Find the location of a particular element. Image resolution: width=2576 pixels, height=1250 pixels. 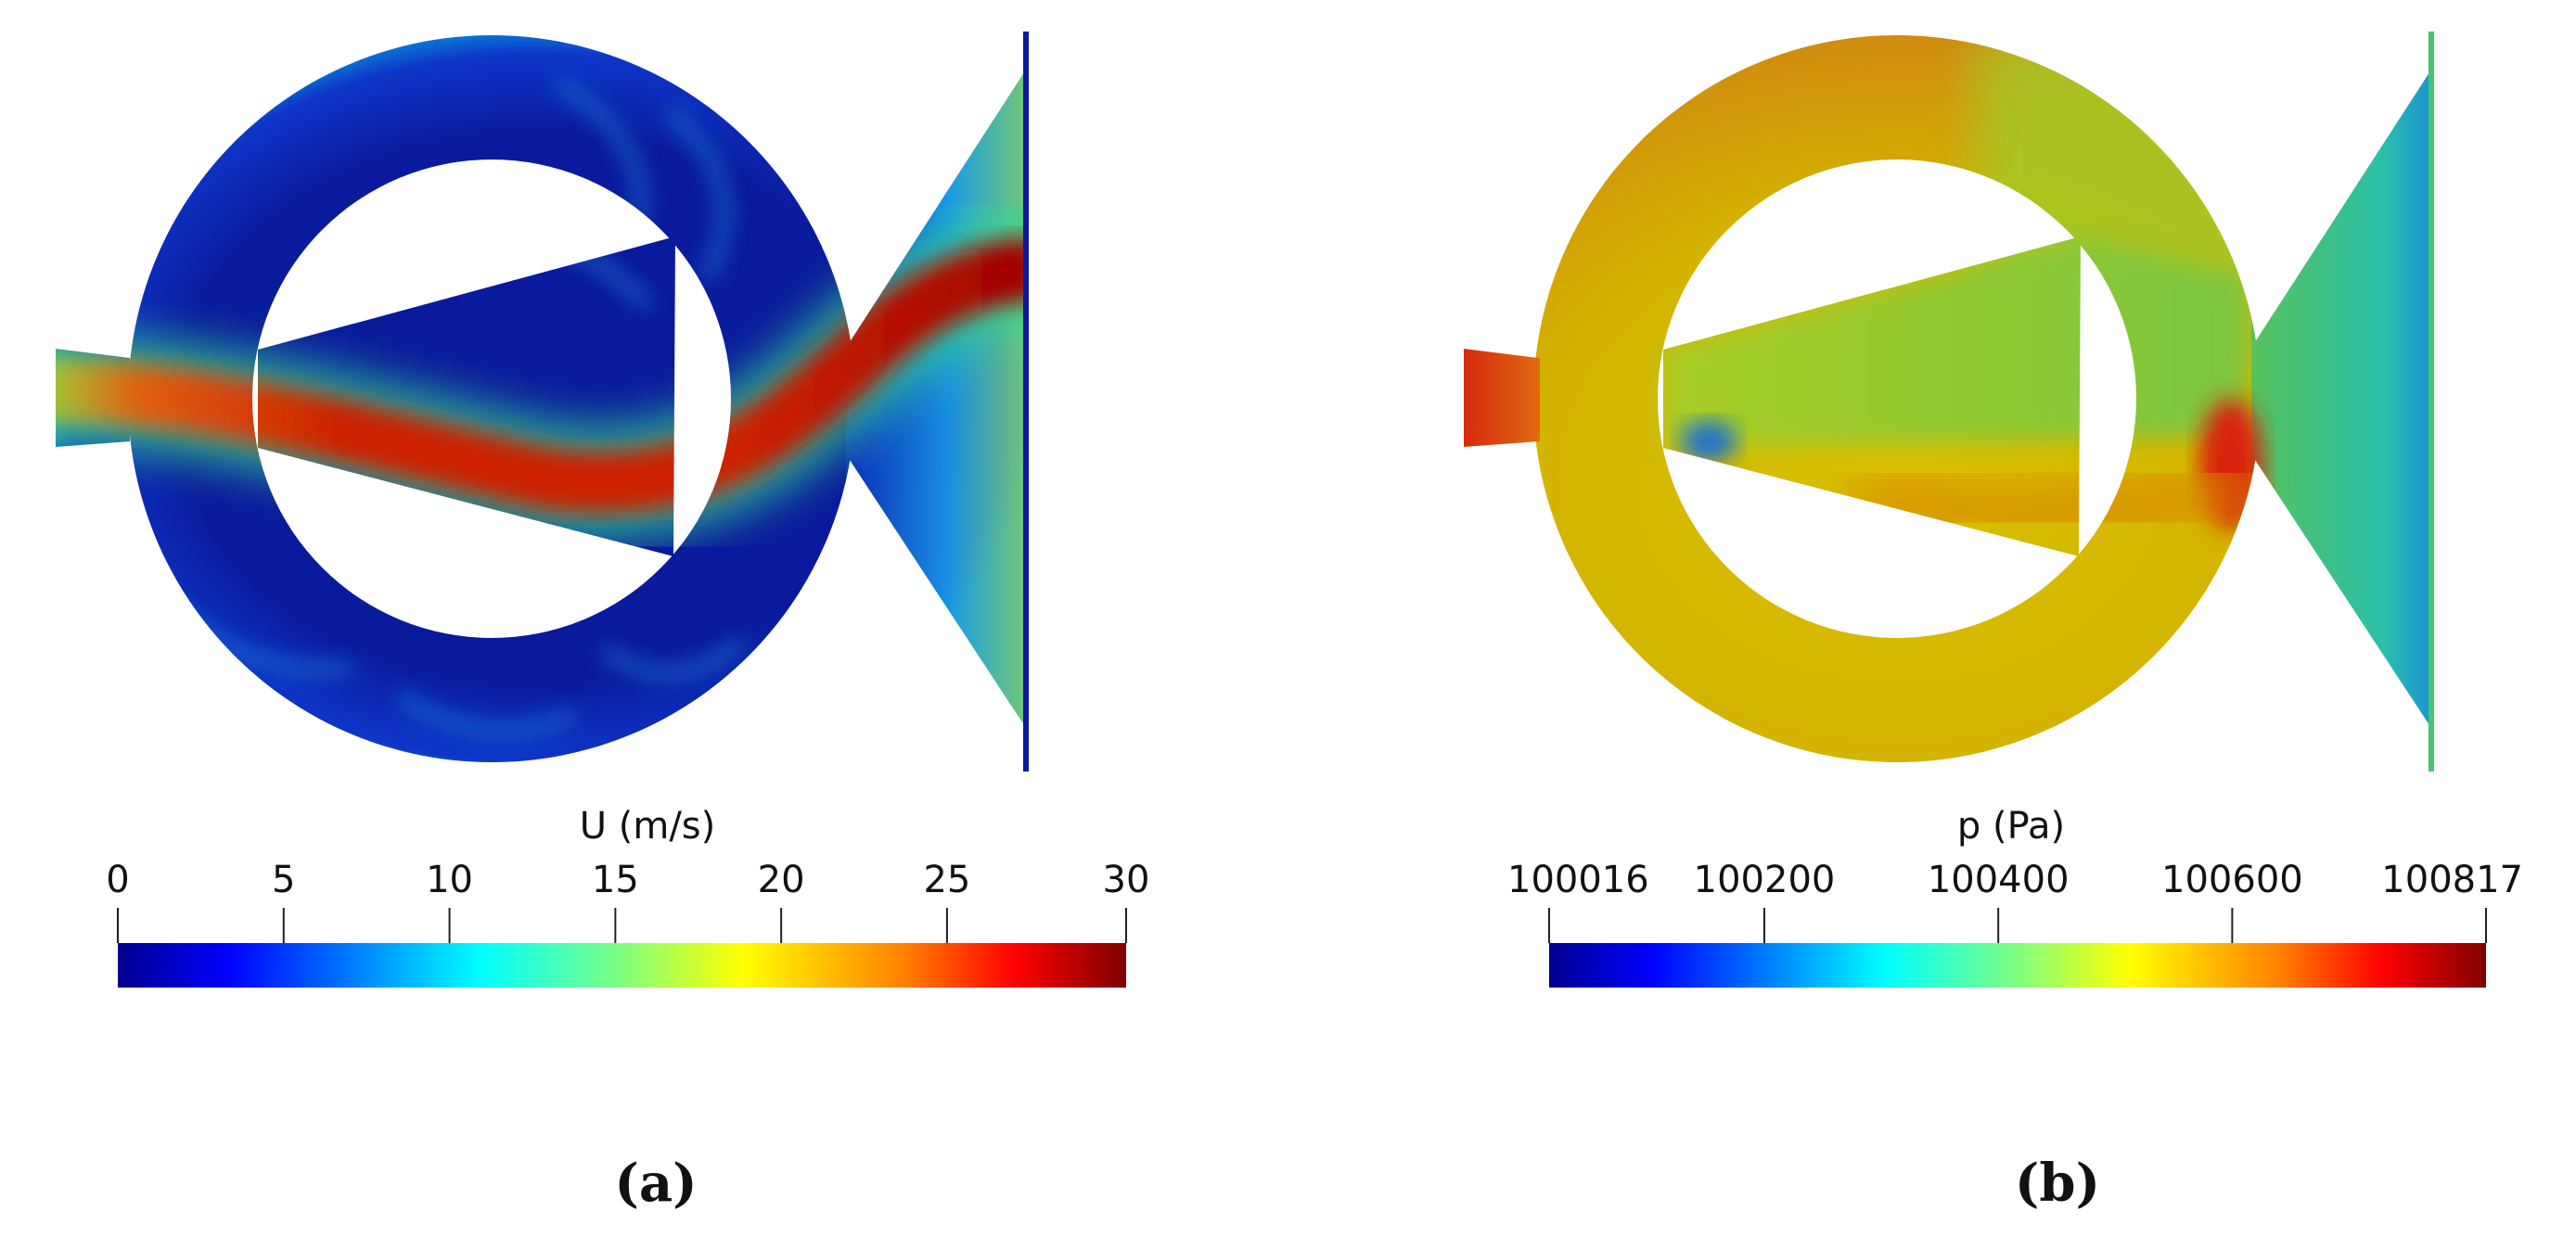

colorbar-tick-label: 100016 is located at coordinates (1578, 880).